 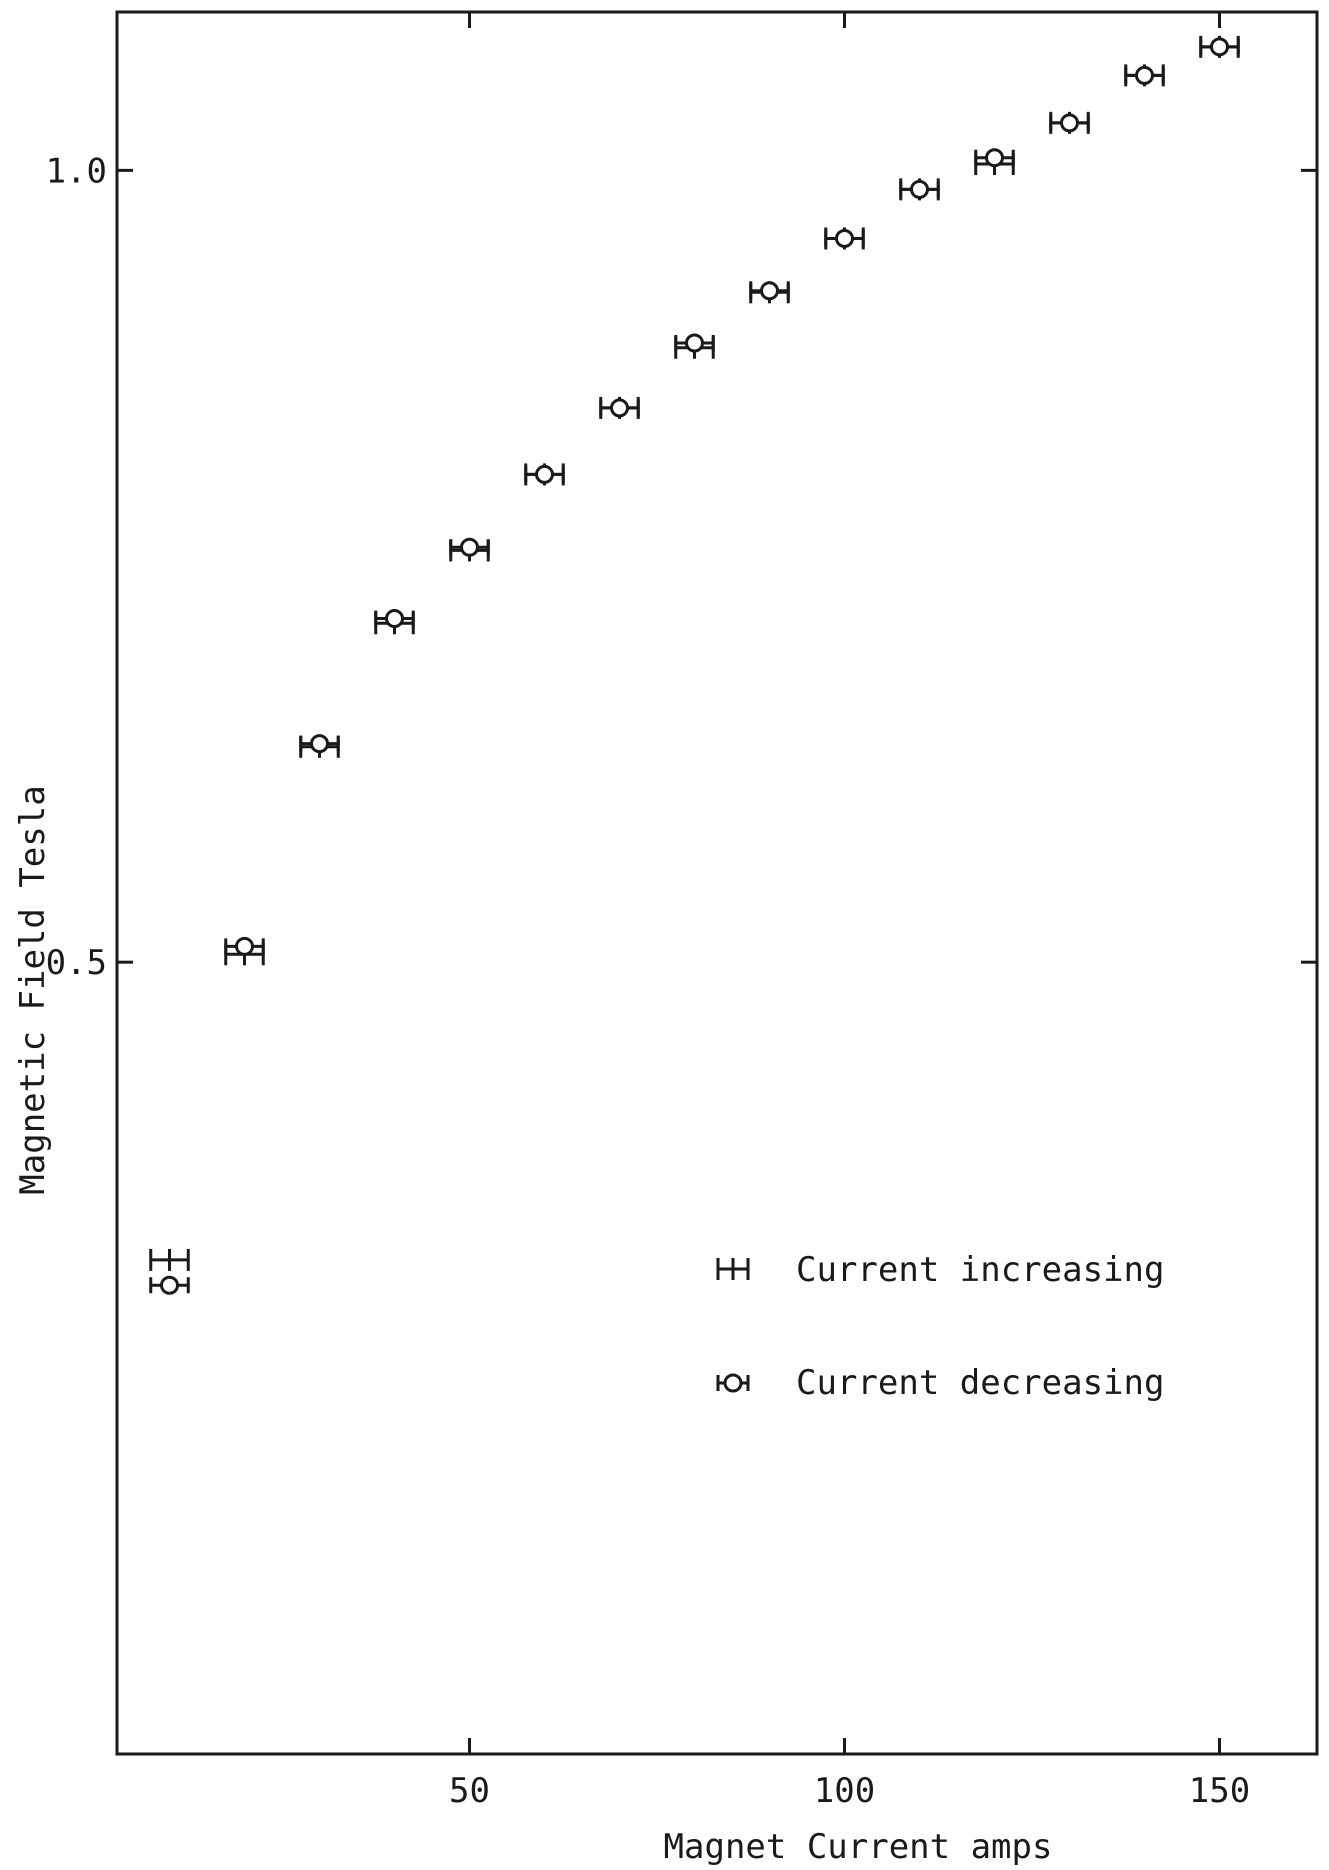 What do you see at coordinates (940, 1326) in the screenshot?
I see `legend: Current increasing Current decreasing` at bounding box center [940, 1326].